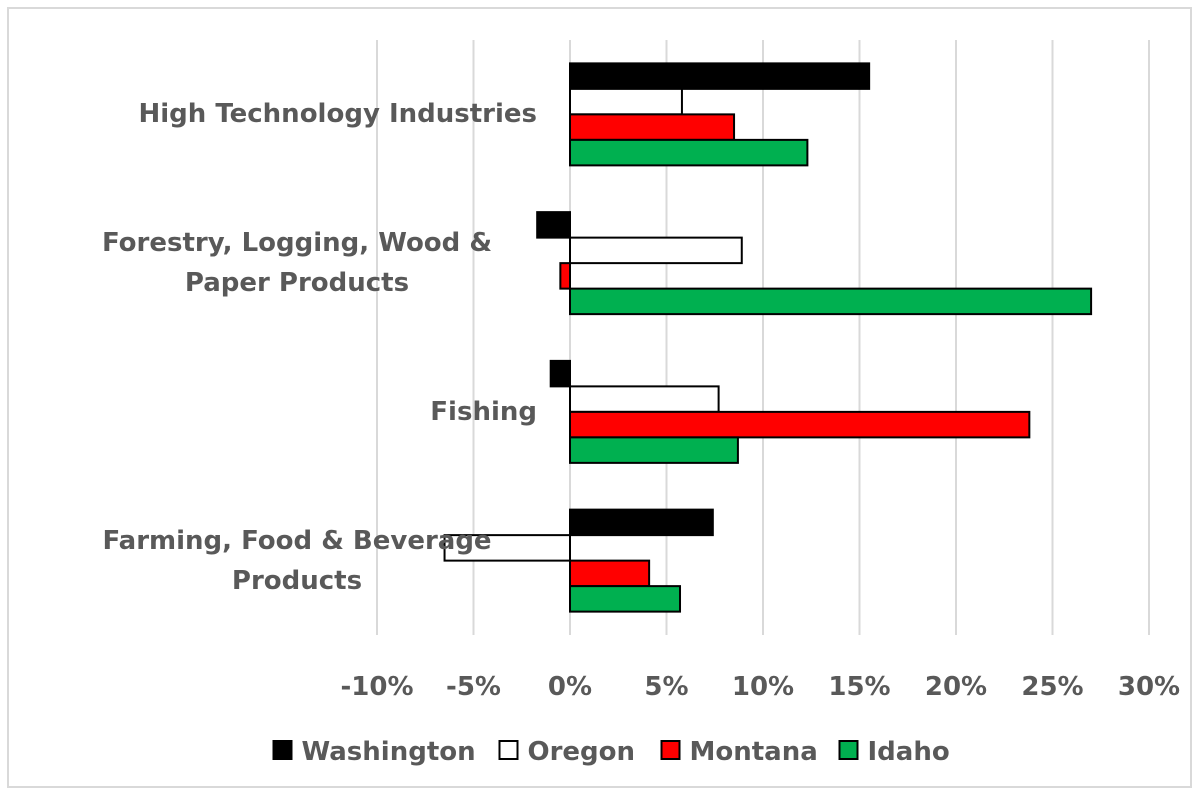 The width and height of the screenshot is (1199, 795). I want to click on category-label: High Technology Industries, so click(338, 114).